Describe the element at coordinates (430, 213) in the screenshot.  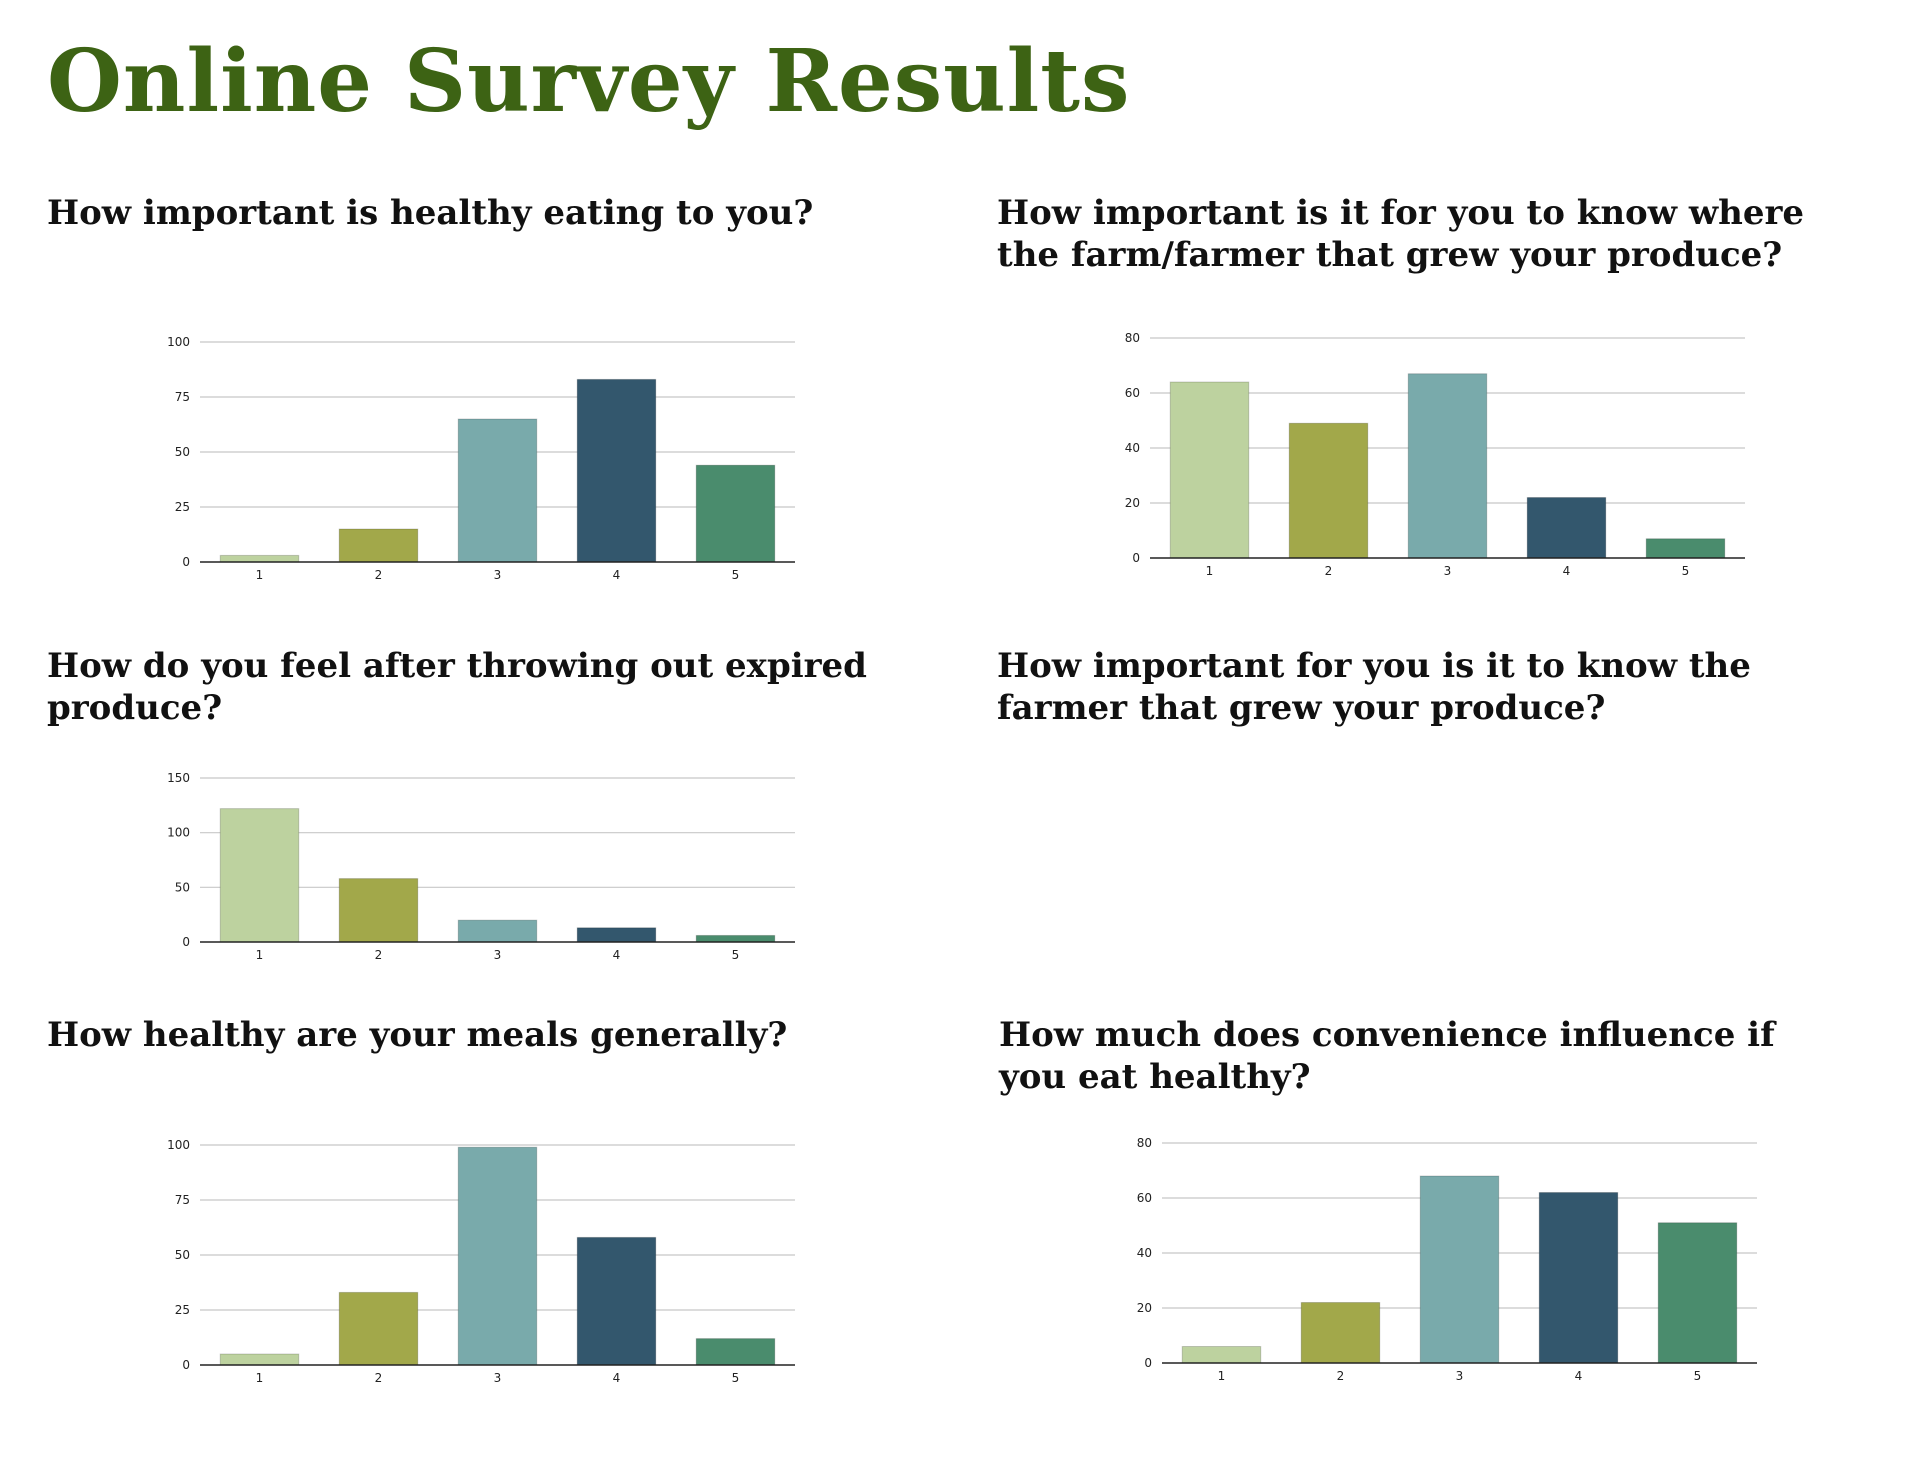
I see `question-healthy-eating: How important is healthy eating to you?` at that location.